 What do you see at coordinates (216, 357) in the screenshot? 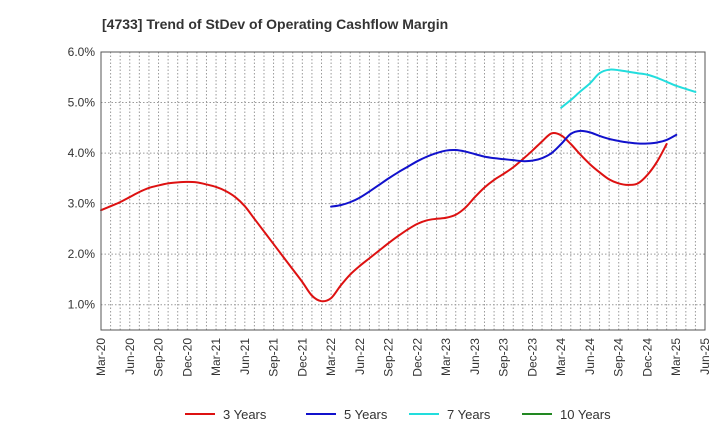
I see `x-tick-label: Mar-21` at bounding box center [216, 357].